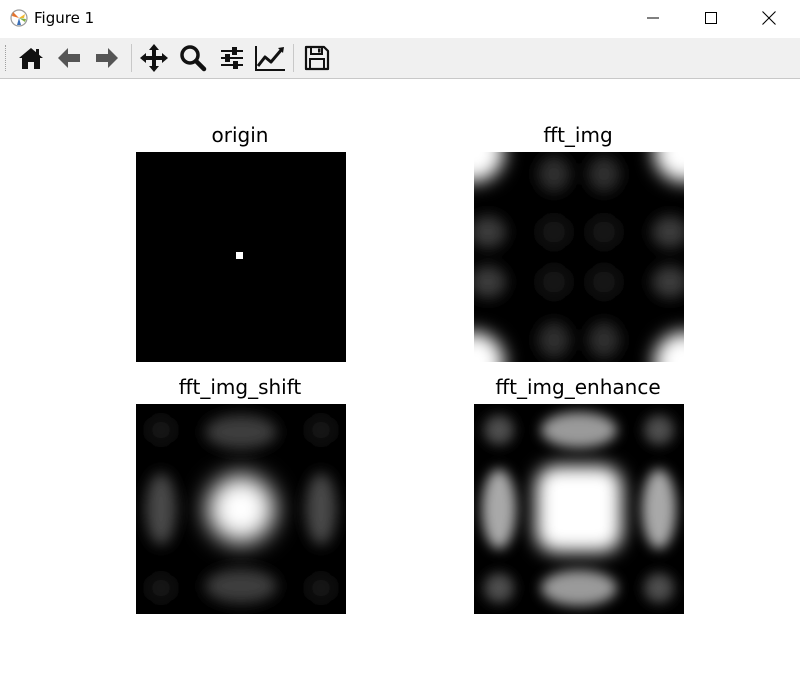 The height and width of the screenshot is (680, 800). I want to click on minimize-button, so click(653, 18).